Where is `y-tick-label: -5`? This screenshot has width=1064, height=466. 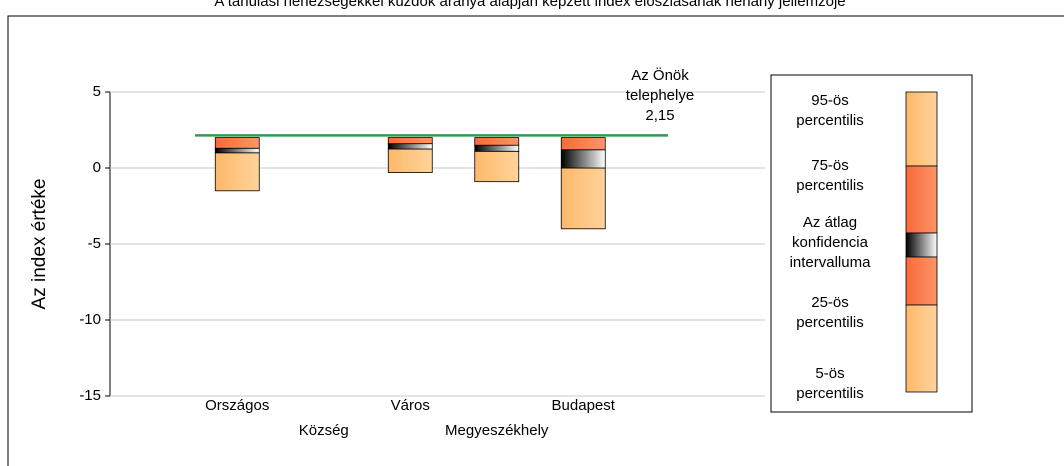 y-tick-label: -5 is located at coordinates (94, 243).